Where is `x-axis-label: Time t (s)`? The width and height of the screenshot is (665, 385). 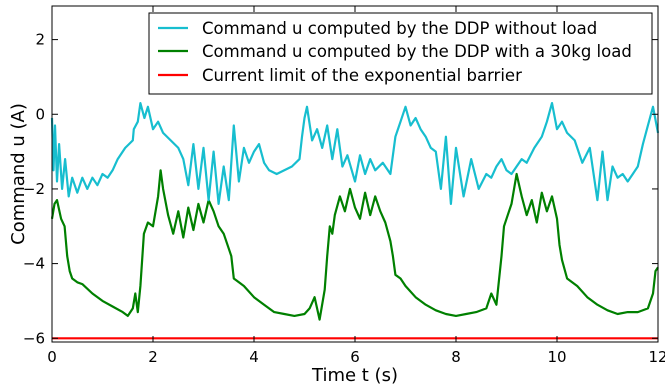
x-axis-label: Time t (s) is located at coordinates (354, 375).